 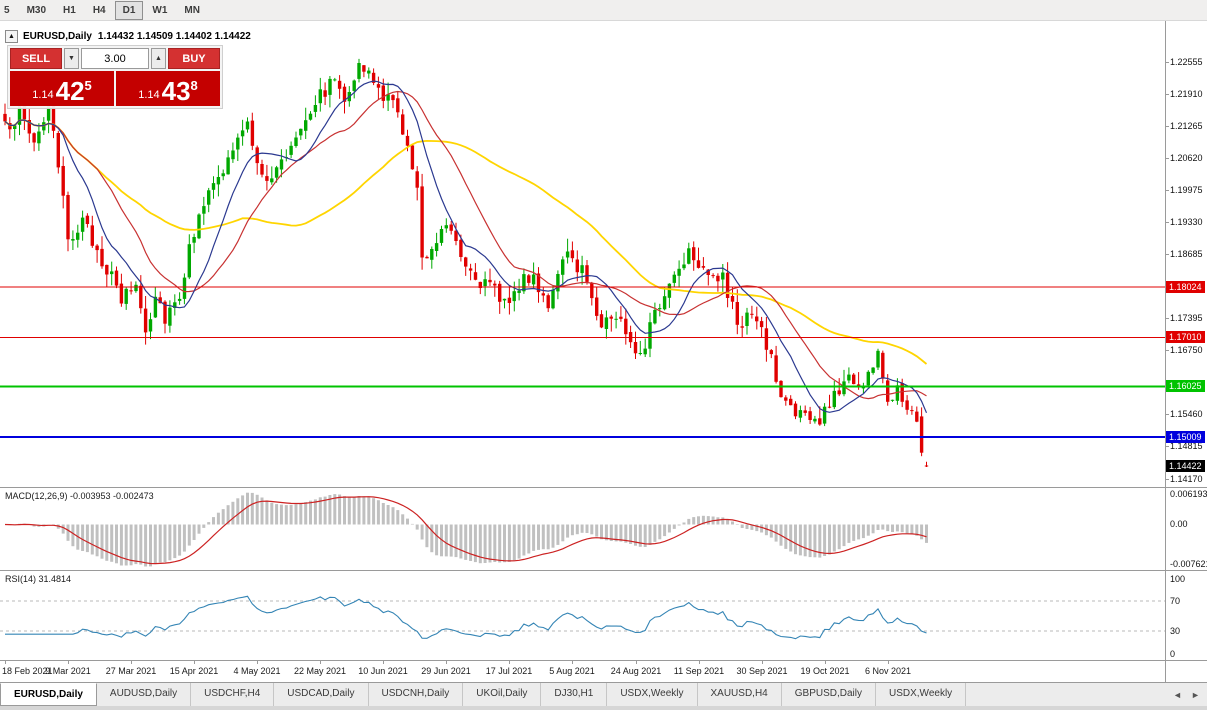 What do you see at coordinates (1186, 254) in the screenshot?
I see `price-scale-tick-label: 1.18685` at bounding box center [1186, 254].